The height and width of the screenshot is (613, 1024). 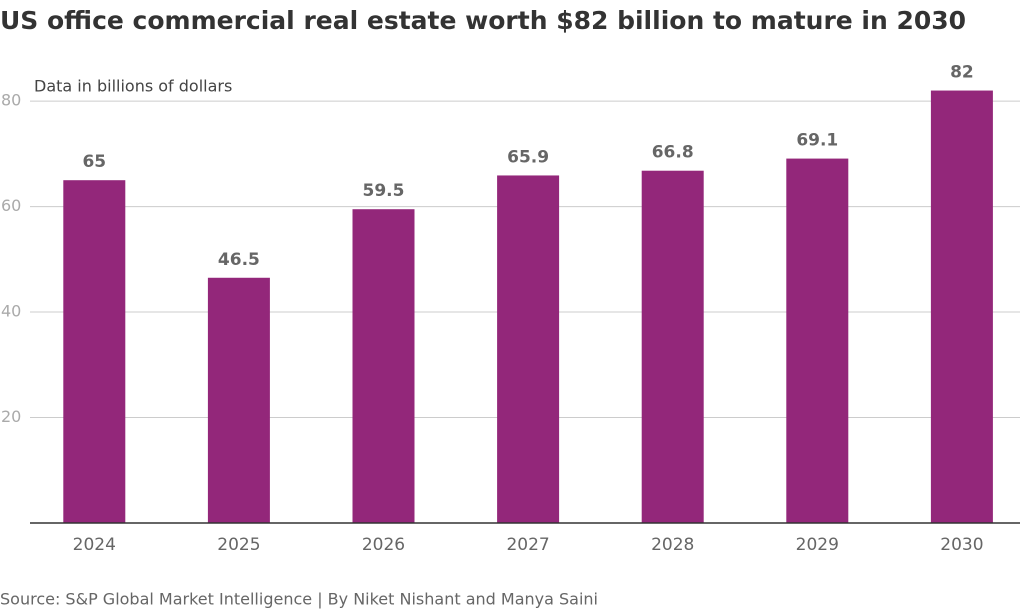 What do you see at coordinates (528, 157) in the screenshot?
I see `value-label: 65.9` at bounding box center [528, 157].